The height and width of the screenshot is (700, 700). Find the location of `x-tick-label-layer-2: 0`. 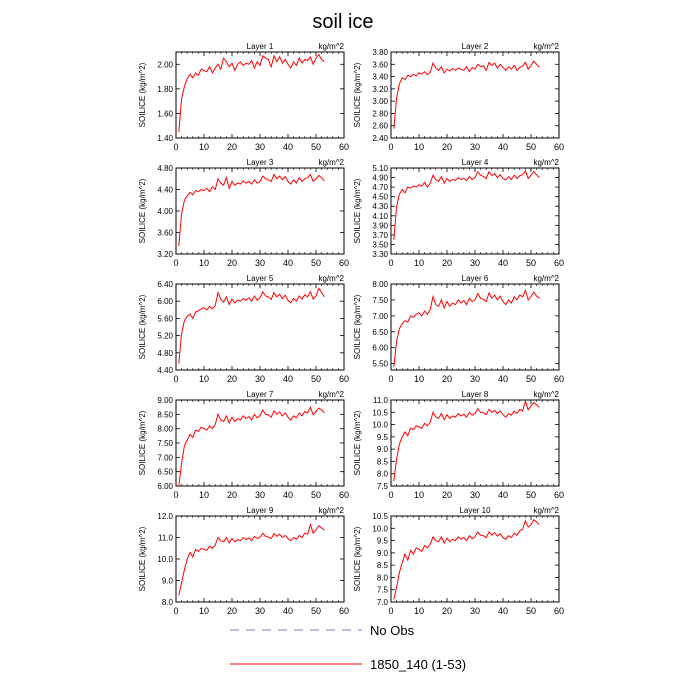

x-tick-label-layer-2: 0 is located at coordinates (390, 147).